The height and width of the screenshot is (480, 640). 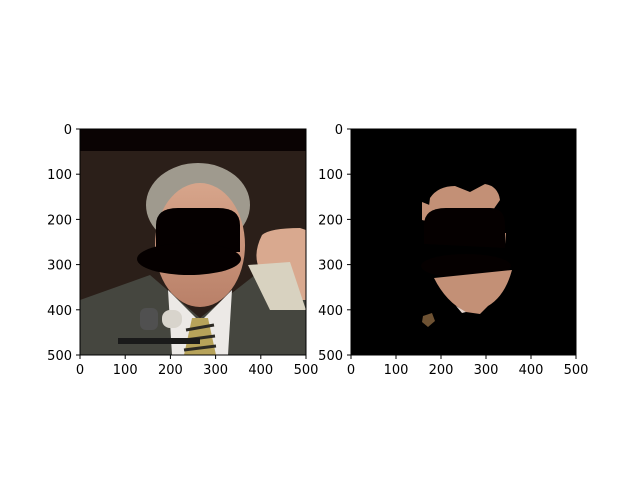 I want to click on microphone-stand, so click(x=159, y=341).